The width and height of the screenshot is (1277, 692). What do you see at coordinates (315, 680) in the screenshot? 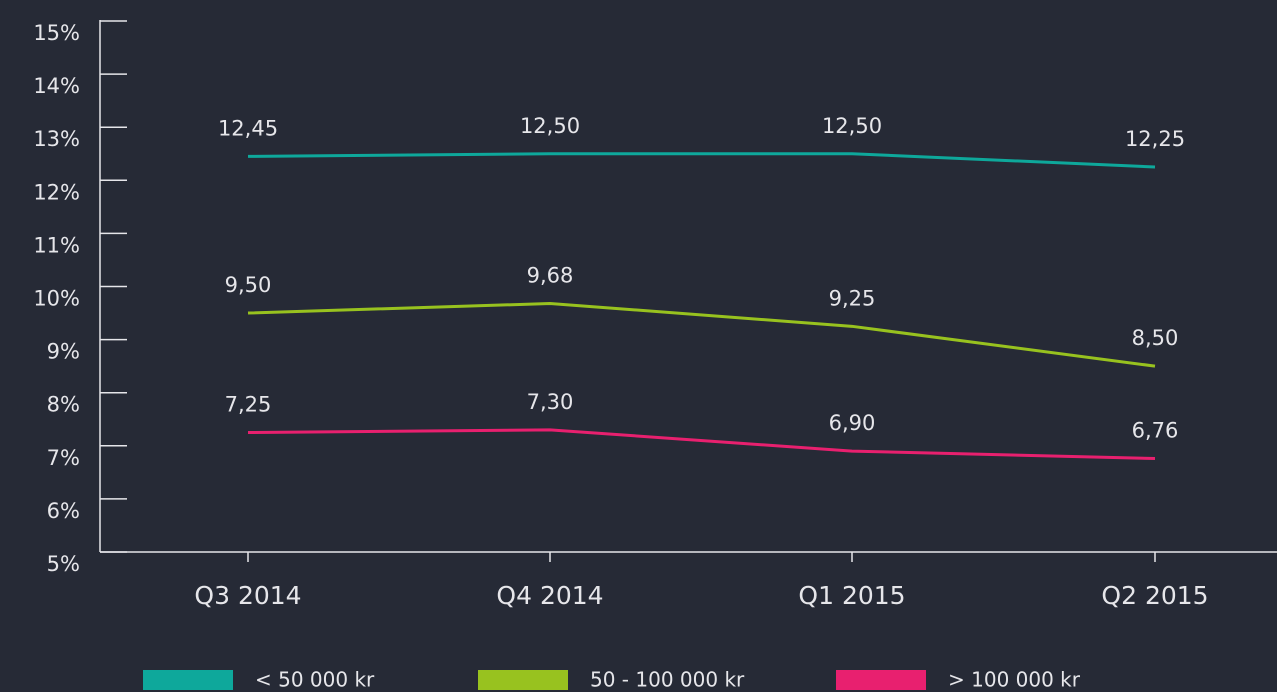
I see `legend-label: < 50 000 kr` at bounding box center [315, 680].